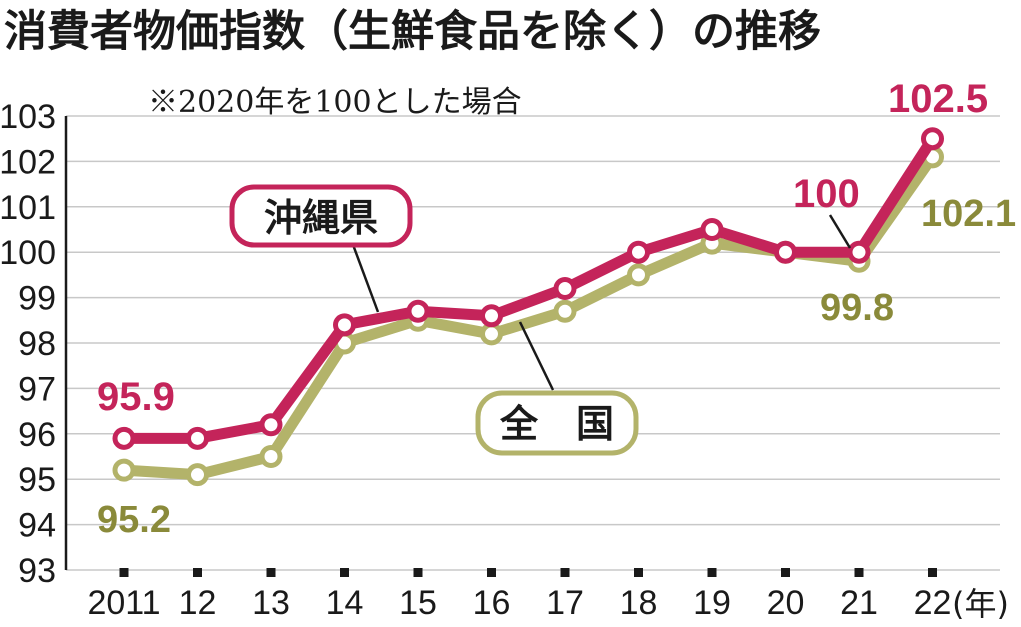 The height and width of the screenshot is (627, 1021). I want to click on x-tick-label-14: 14, so click(345, 603).